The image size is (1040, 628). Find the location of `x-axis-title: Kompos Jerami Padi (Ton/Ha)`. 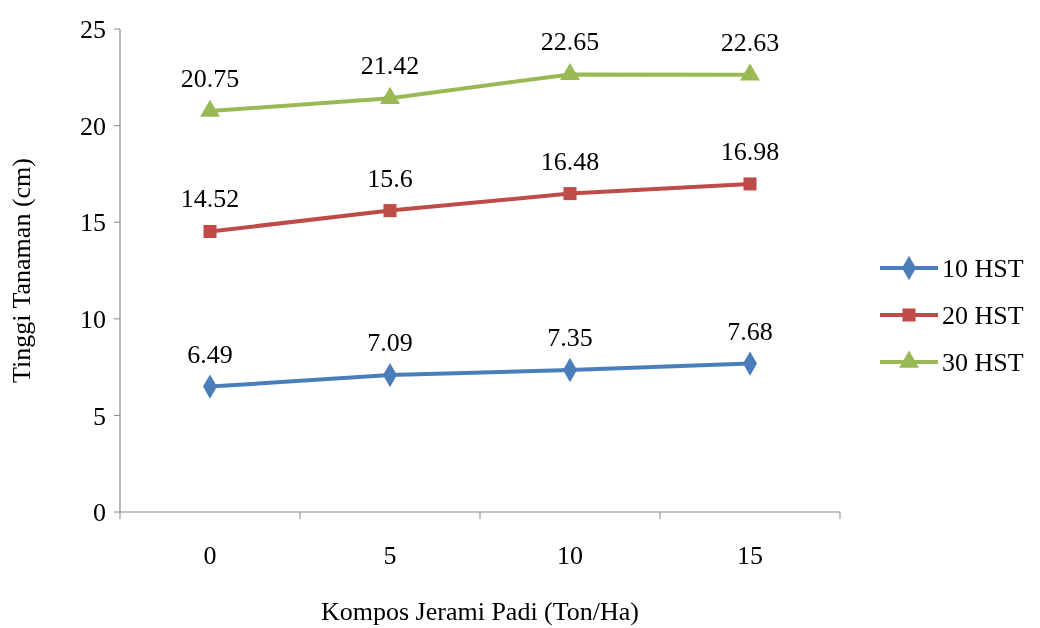

x-axis-title: Kompos Jerami Padi (Ton/Ha) is located at coordinates (480, 611).